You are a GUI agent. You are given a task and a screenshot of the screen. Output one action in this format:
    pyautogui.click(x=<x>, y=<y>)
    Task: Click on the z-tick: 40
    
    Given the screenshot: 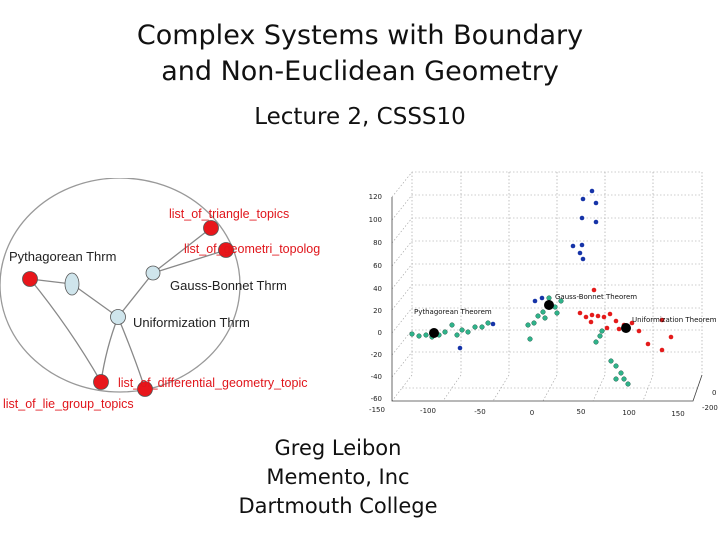 What is the action you would take?
    pyautogui.click(x=377, y=289)
    